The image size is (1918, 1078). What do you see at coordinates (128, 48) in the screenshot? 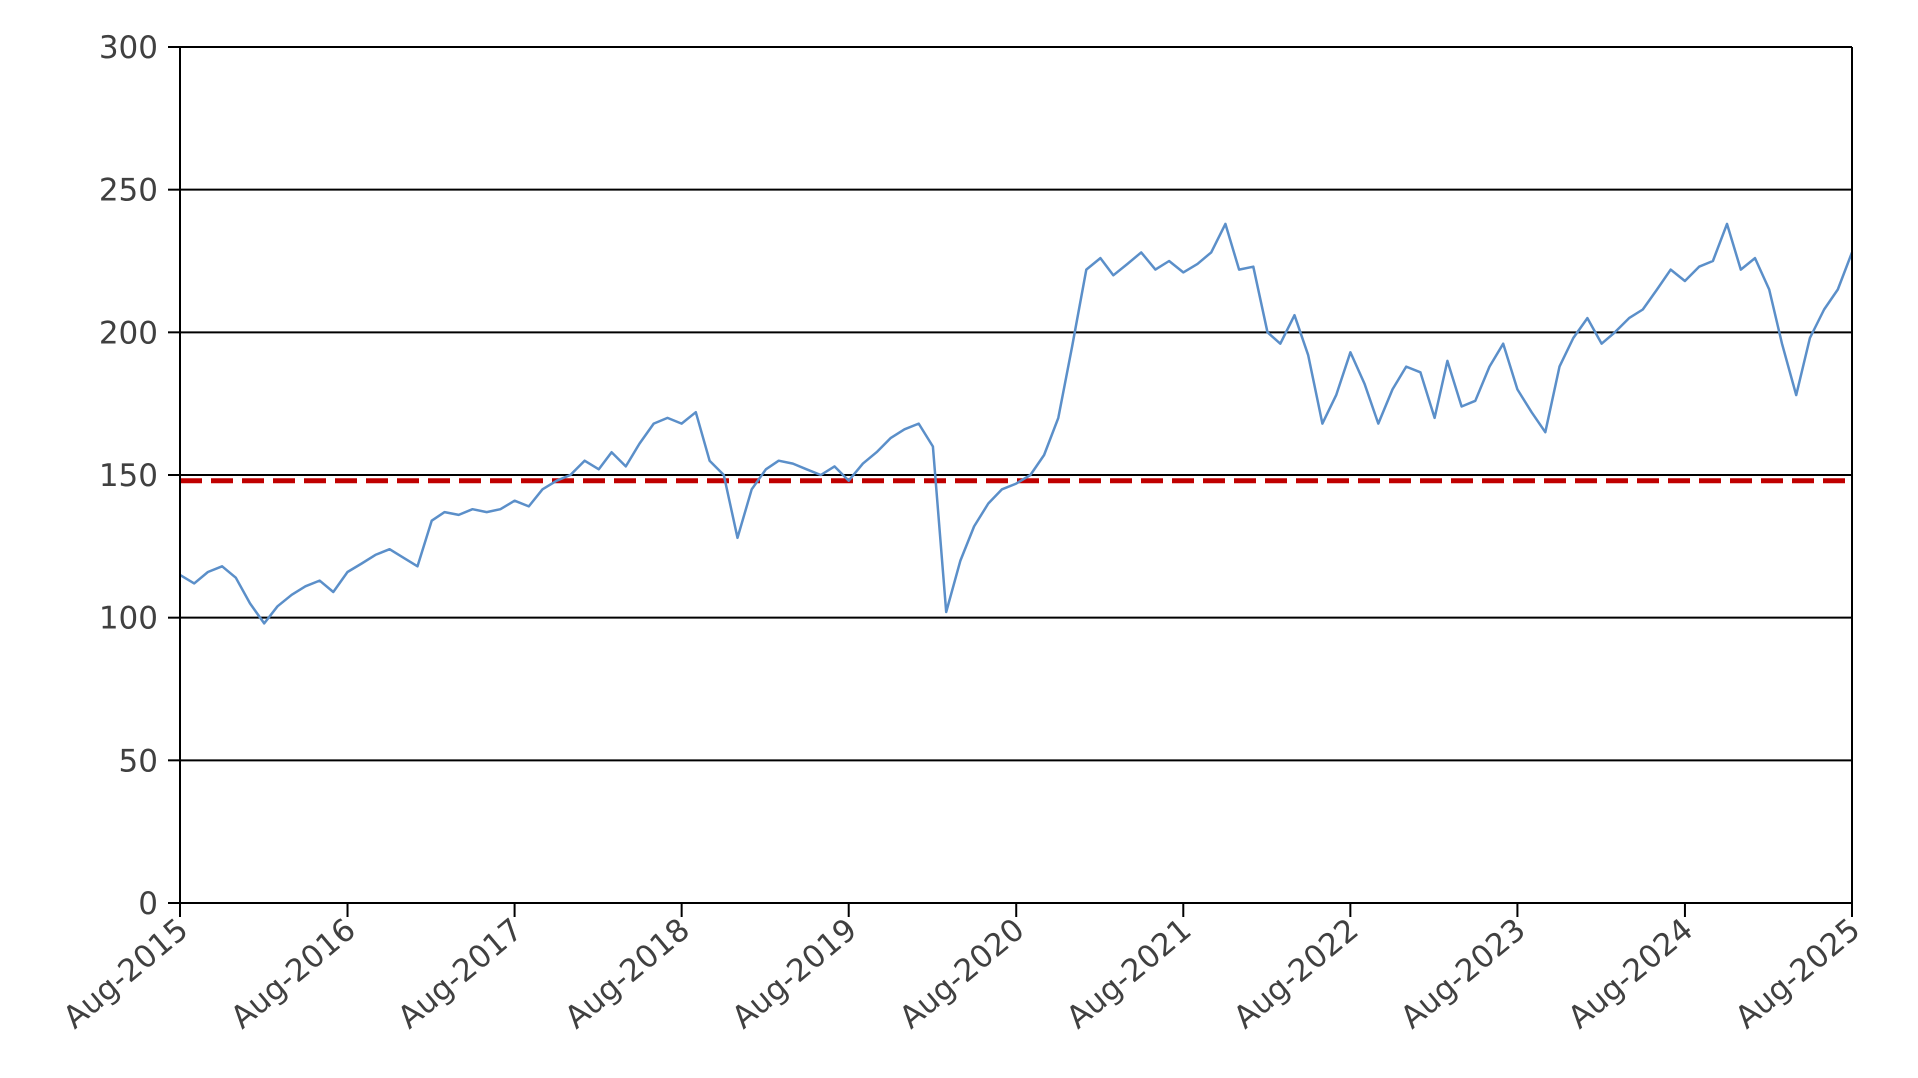
I see `y-tick-label: 300` at bounding box center [128, 48].